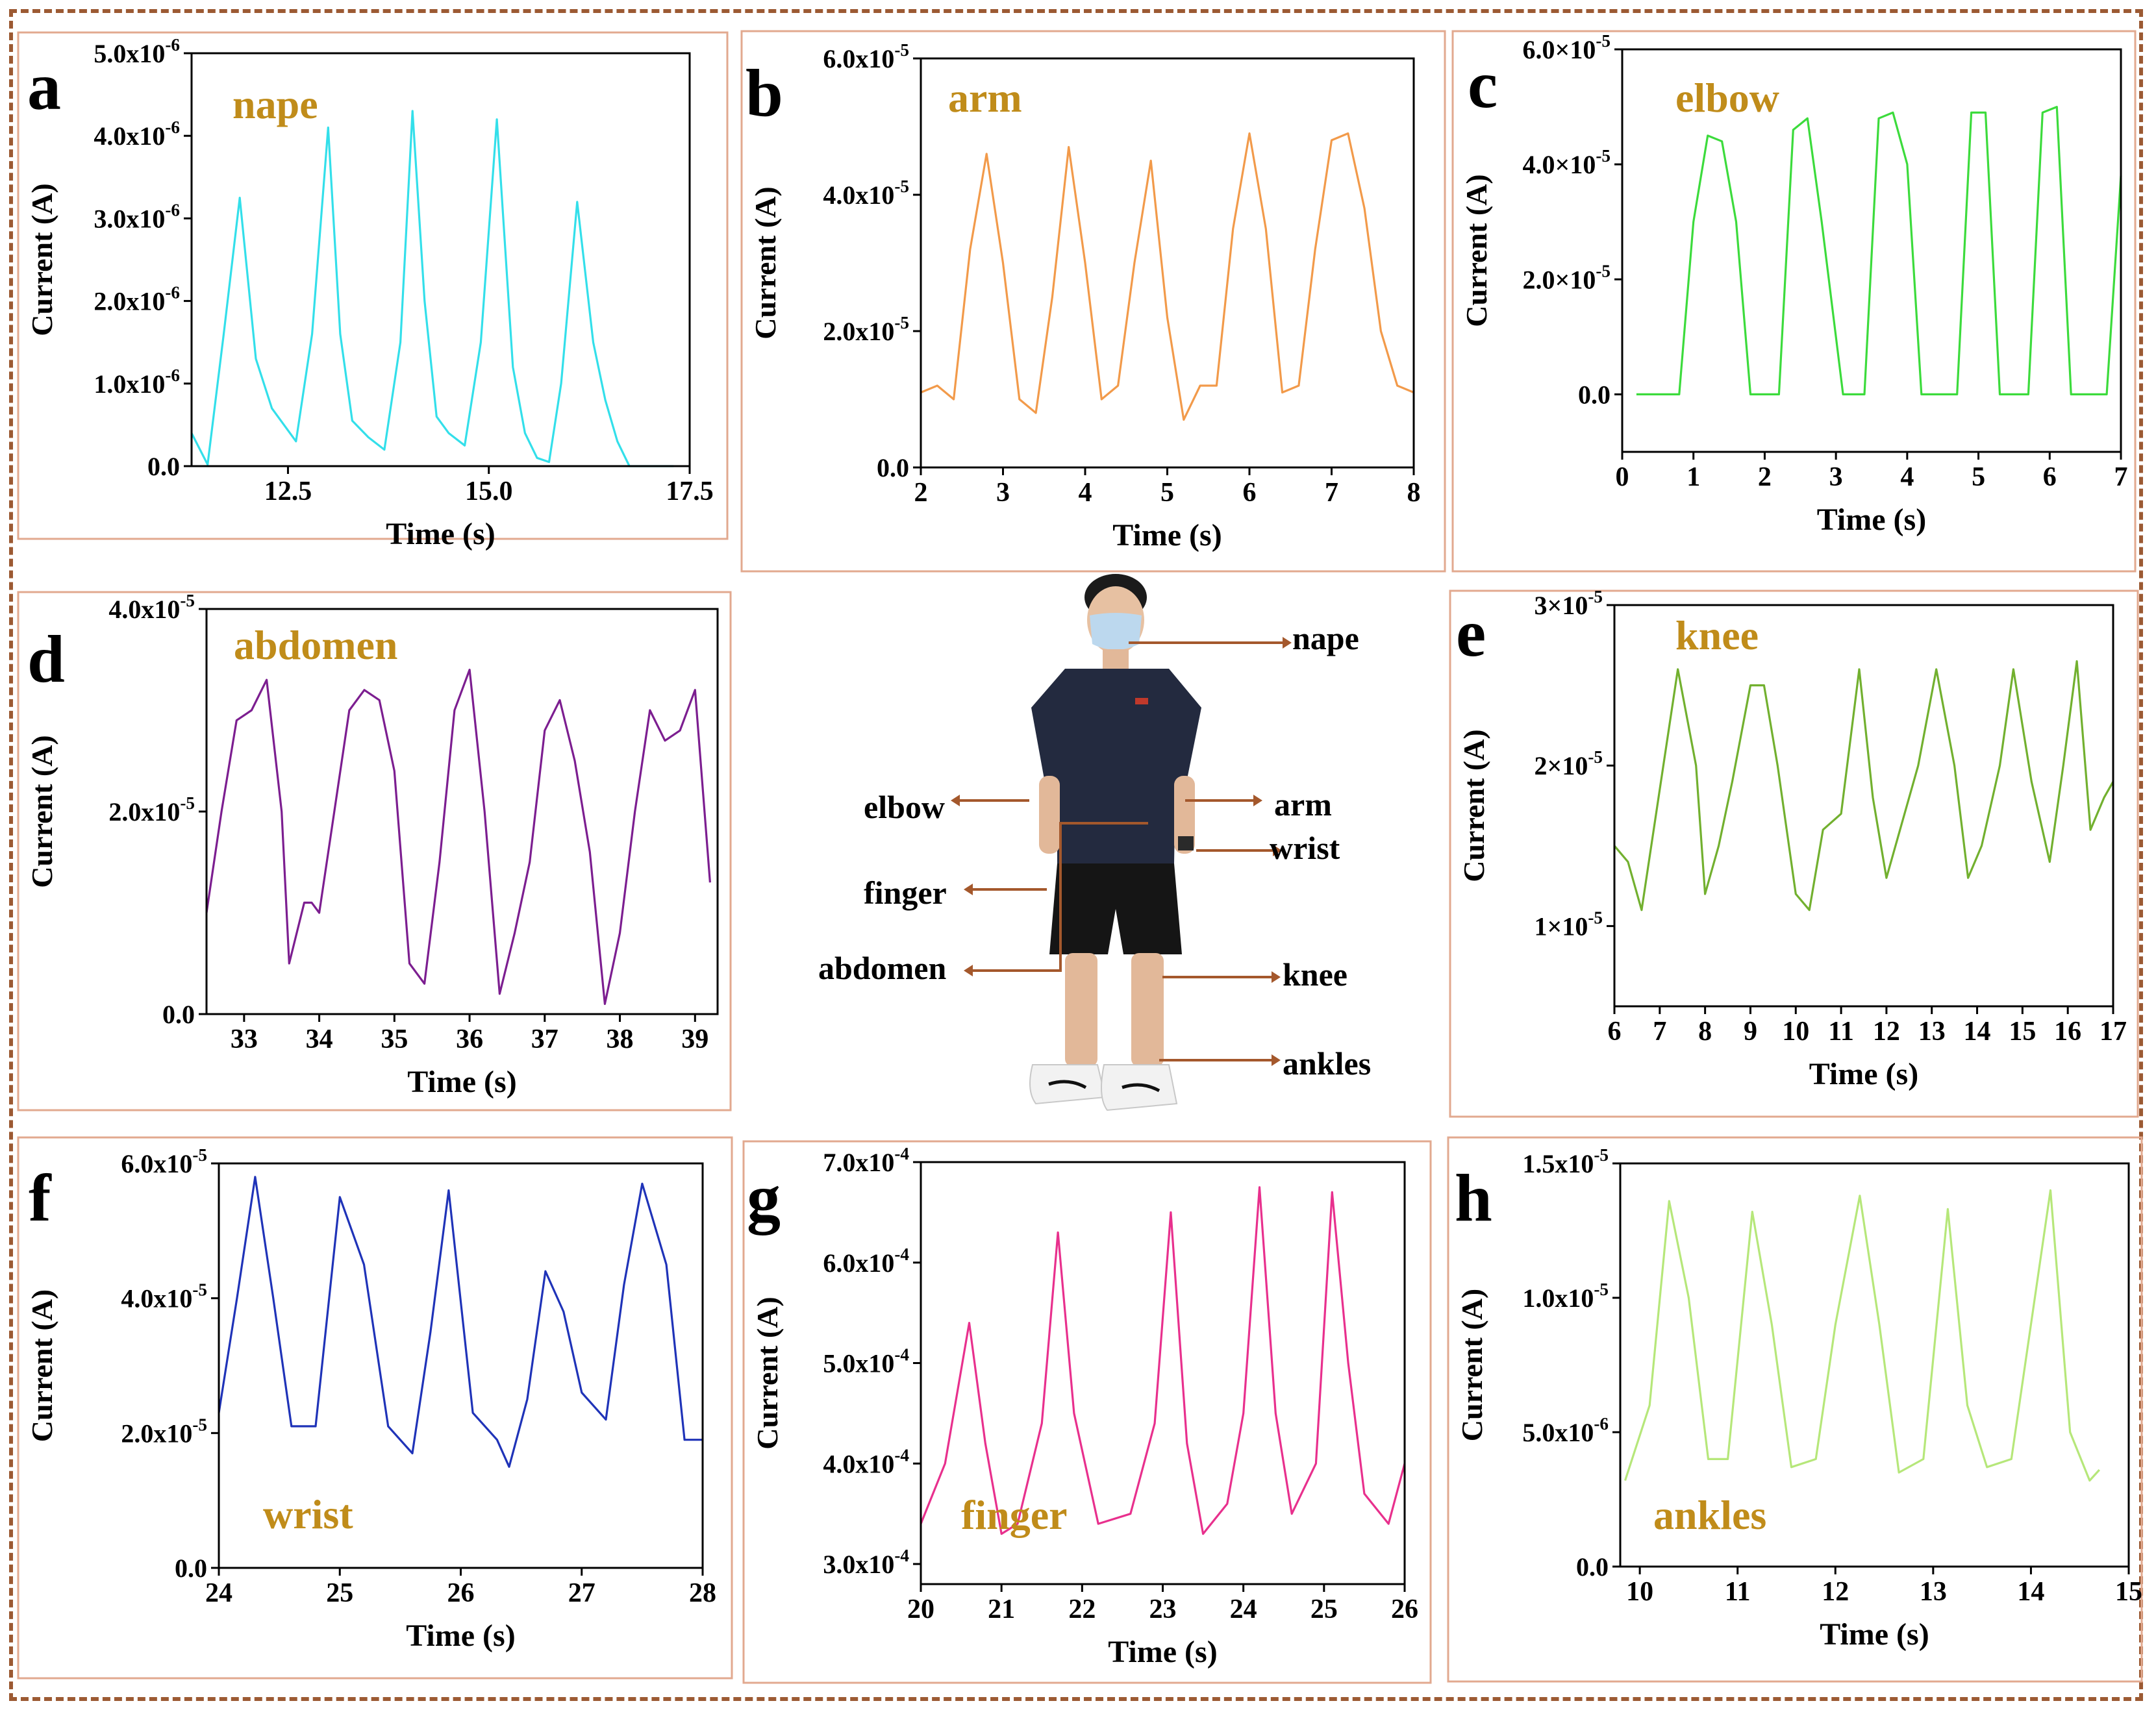 The image size is (2156, 1712). What do you see at coordinates (882, 968) in the screenshot?
I see `callout-label: abdomen` at bounding box center [882, 968].